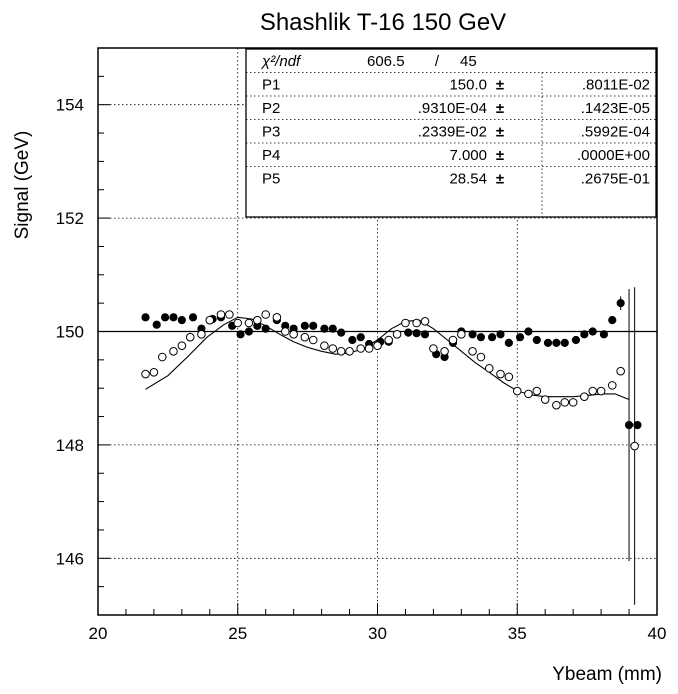 This screenshot has height=694, width=678. What do you see at coordinates (70, 445) in the screenshot?
I see `y-tick-label: 148` at bounding box center [70, 445].